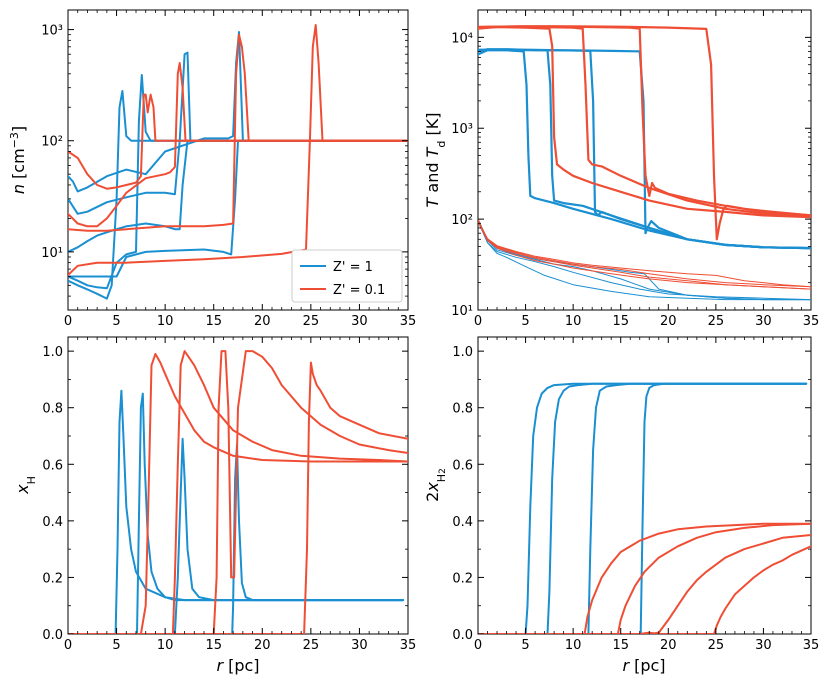 The height and width of the screenshot is (692, 830). I want to click on legend: Z' = 1 Z' = 0.1, so click(347, 276).